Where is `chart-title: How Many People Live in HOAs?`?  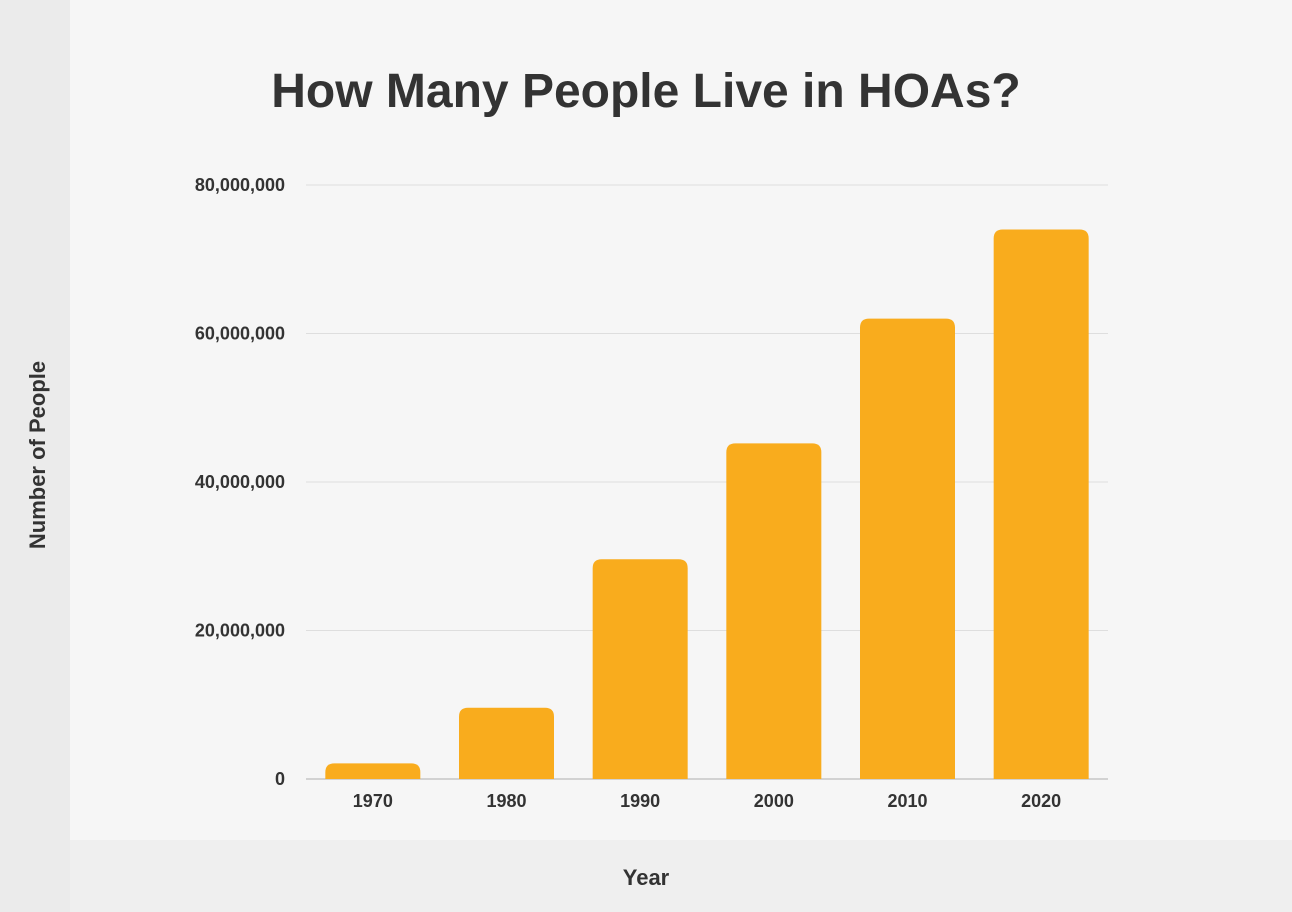
chart-title: How Many People Live in HOAs? is located at coordinates (646, 91).